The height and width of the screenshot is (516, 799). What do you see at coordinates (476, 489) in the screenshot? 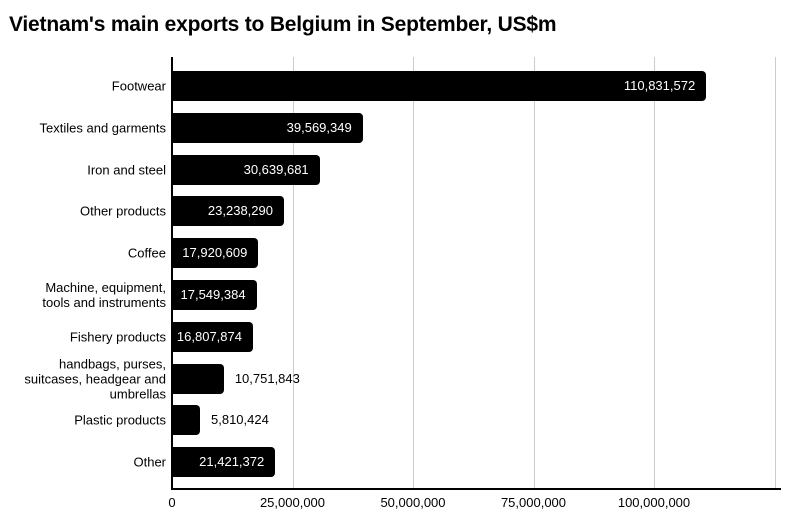
I see `x-axis-line` at bounding box center [476, 489].